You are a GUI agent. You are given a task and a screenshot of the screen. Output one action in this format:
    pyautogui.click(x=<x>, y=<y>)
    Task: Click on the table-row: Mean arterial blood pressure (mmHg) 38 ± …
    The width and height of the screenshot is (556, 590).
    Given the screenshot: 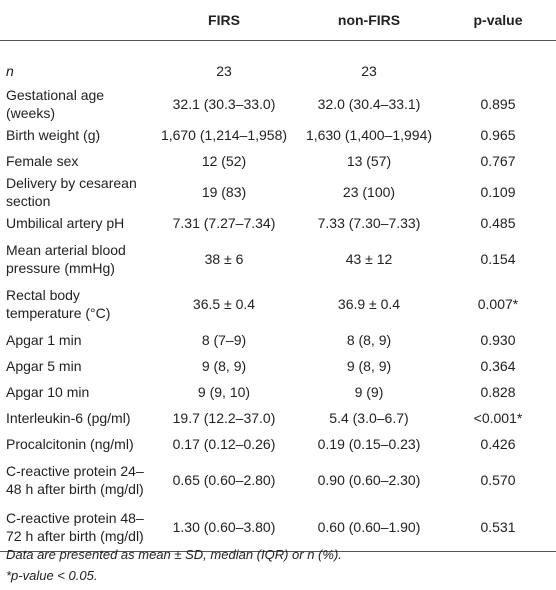 What is the action you would take?
    pyautogui.click(x=278, y=258)
    